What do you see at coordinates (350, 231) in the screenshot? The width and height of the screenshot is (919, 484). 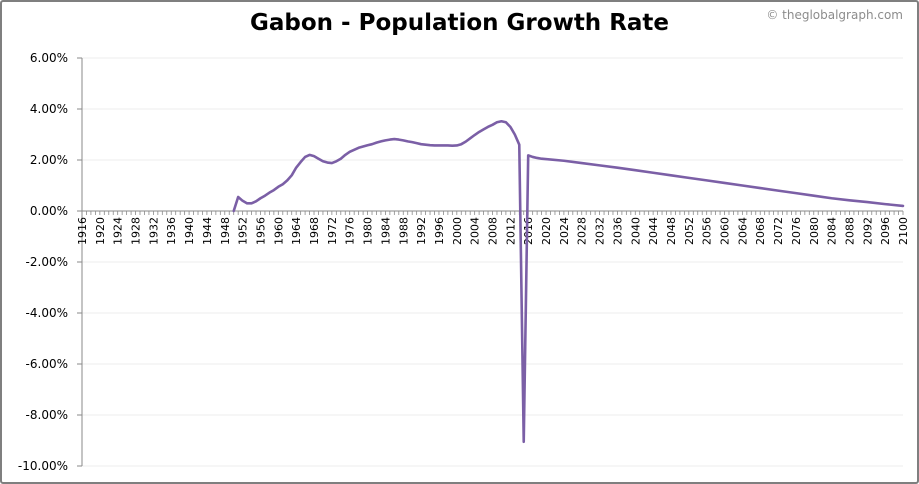 I see `x-tick-label: 1976` at bounding box center [350, 231].